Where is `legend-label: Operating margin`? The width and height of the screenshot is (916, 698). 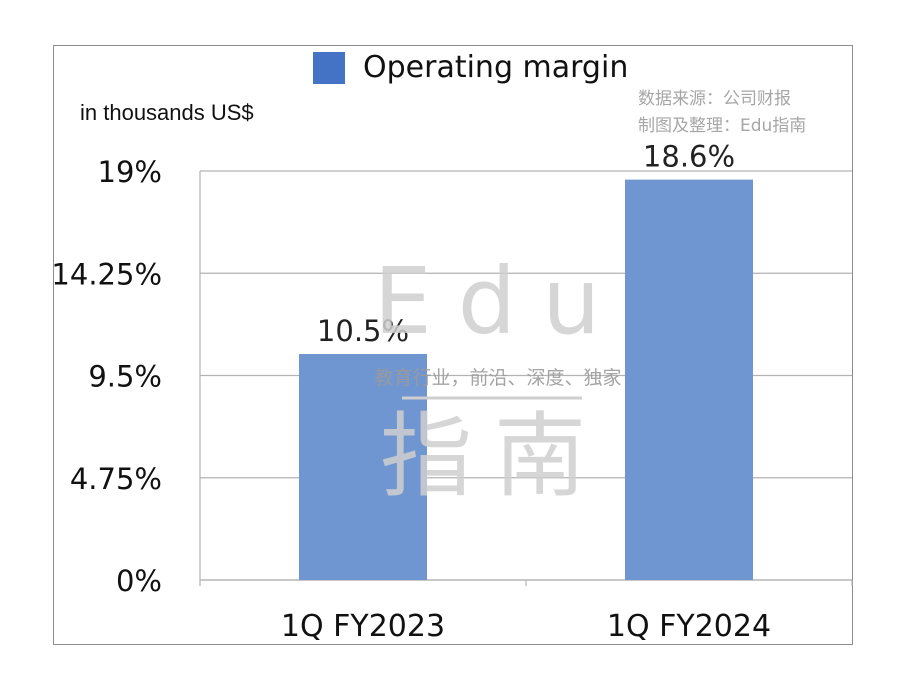
legend-label: Operating margin is located at coordinates (496, 67).